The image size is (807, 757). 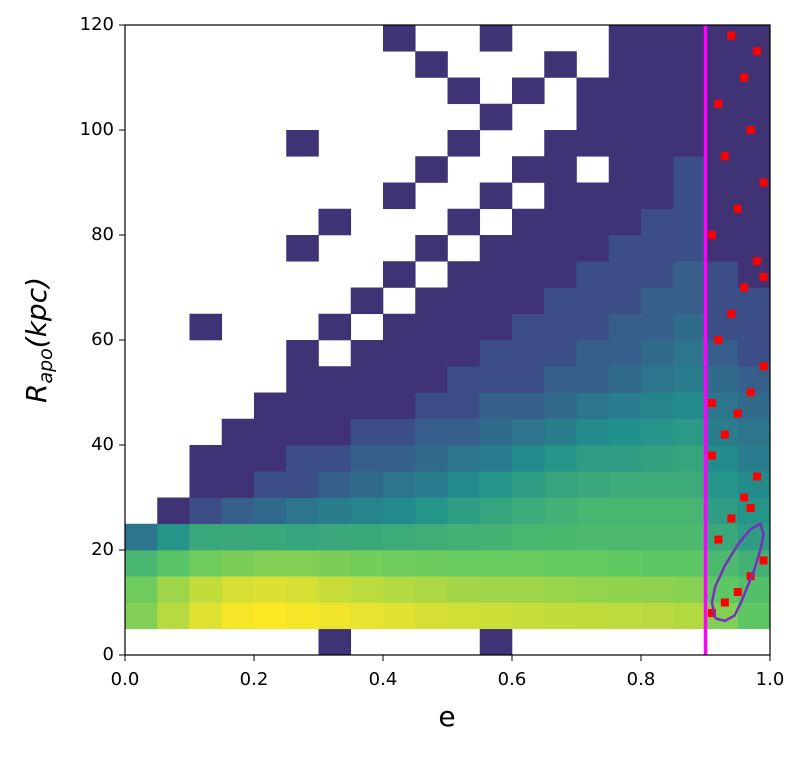 I want to click on x-tick-label: 0.6, so click(x=512, y=679).